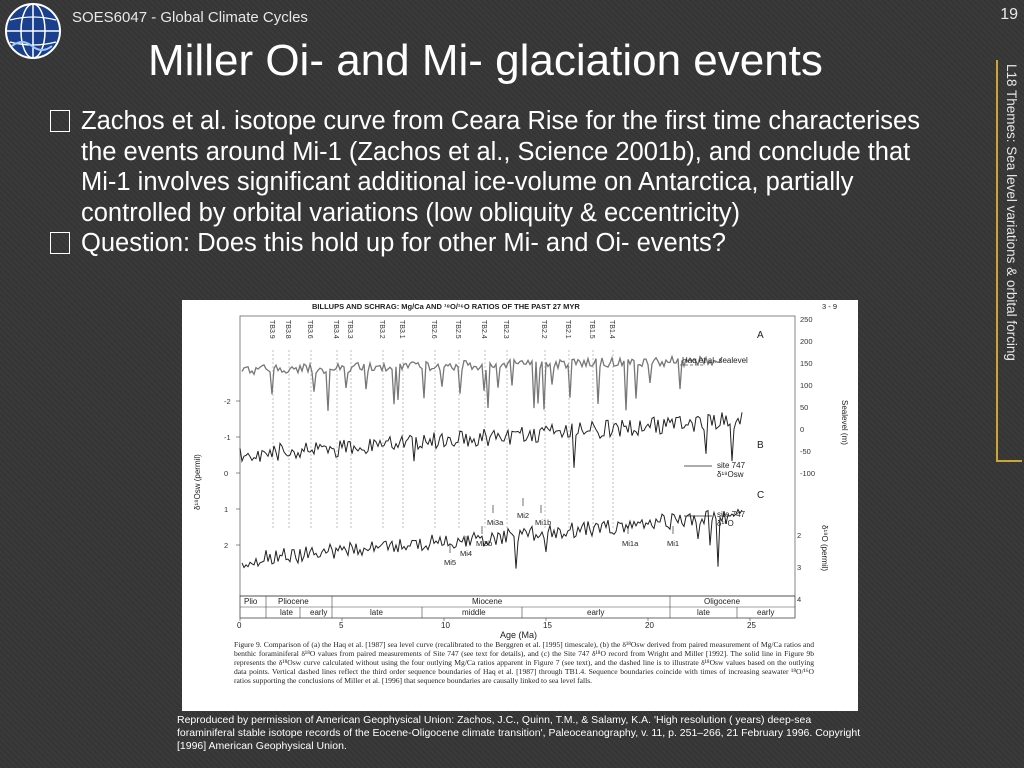 Image resolution: width=1024 pixels, height=768 pixels. Describe the element at coordinates (611, 329) in the screenshot. I see `sequence-label: TB1.4` at that location.